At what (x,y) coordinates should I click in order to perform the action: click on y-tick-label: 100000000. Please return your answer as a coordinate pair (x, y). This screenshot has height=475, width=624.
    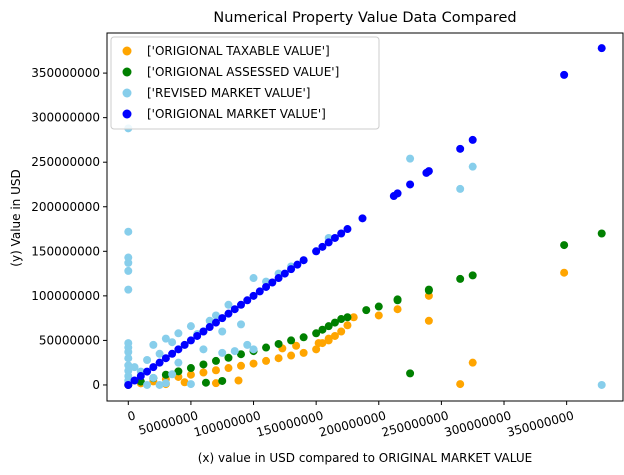
    Looking at the image, I should click on (65, 296).